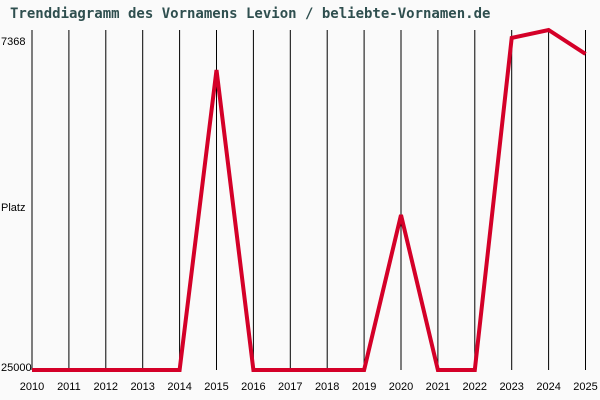 Image resolution: width=600 pixels, height=400 pixels. What do you see at coordinates (290, 387) in the screenshot?
I see `x-axis-label: 2017` at bounding box center [290, 387].